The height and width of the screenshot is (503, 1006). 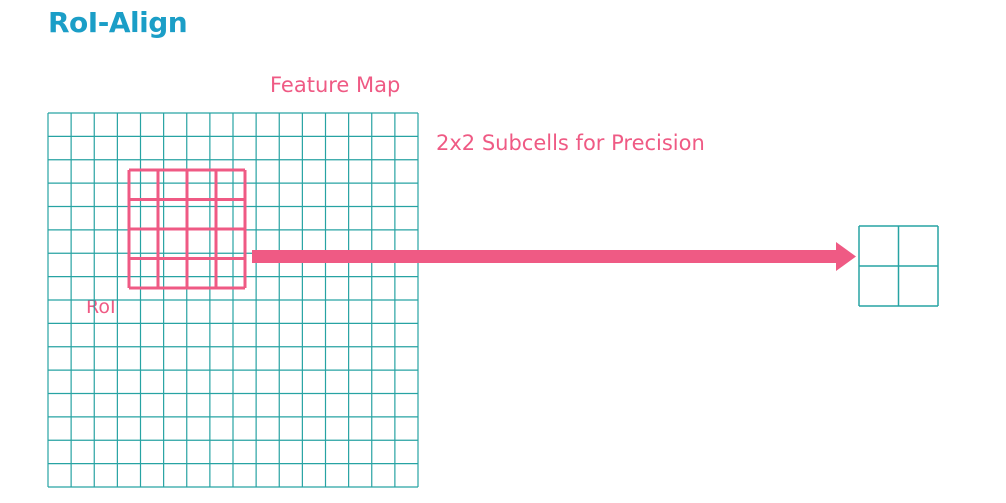 What do you see at coordinates (545, 256) in the screenshot?
I see `arrow-shaft` at bounding box center [545, 256].